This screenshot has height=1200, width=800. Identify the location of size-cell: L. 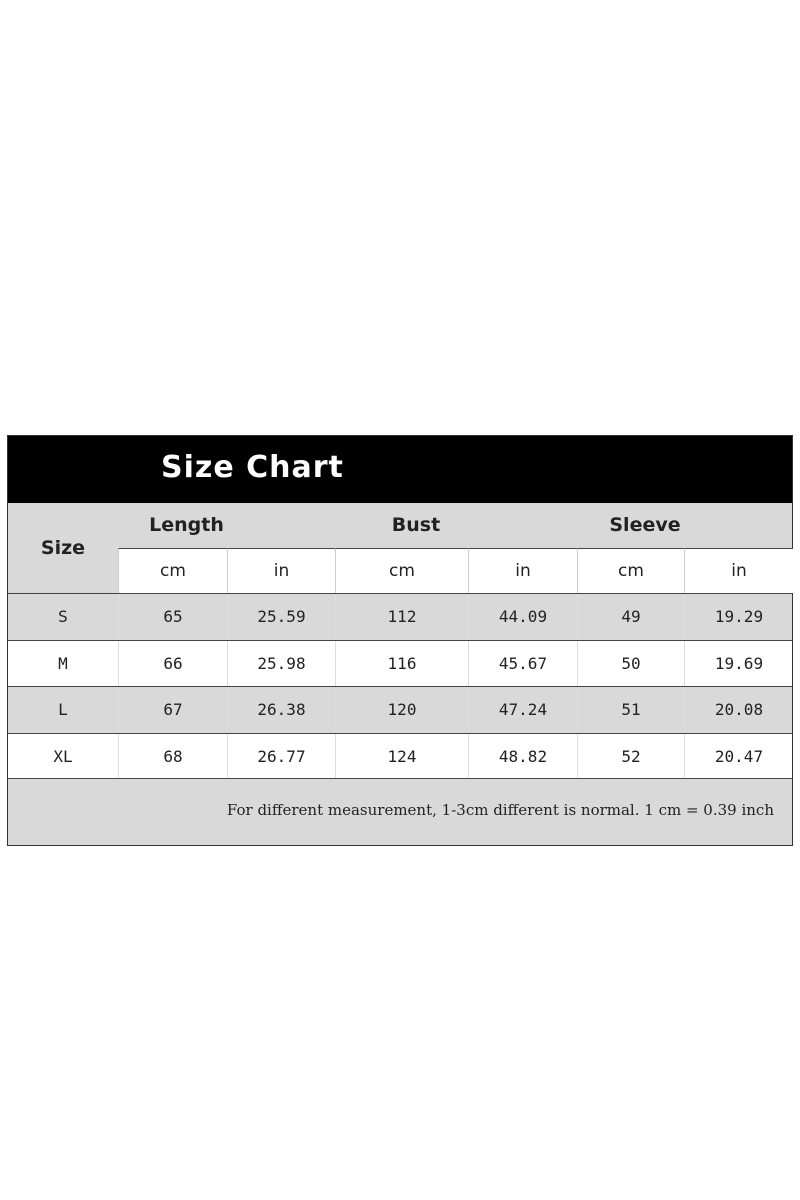
(63, 709).